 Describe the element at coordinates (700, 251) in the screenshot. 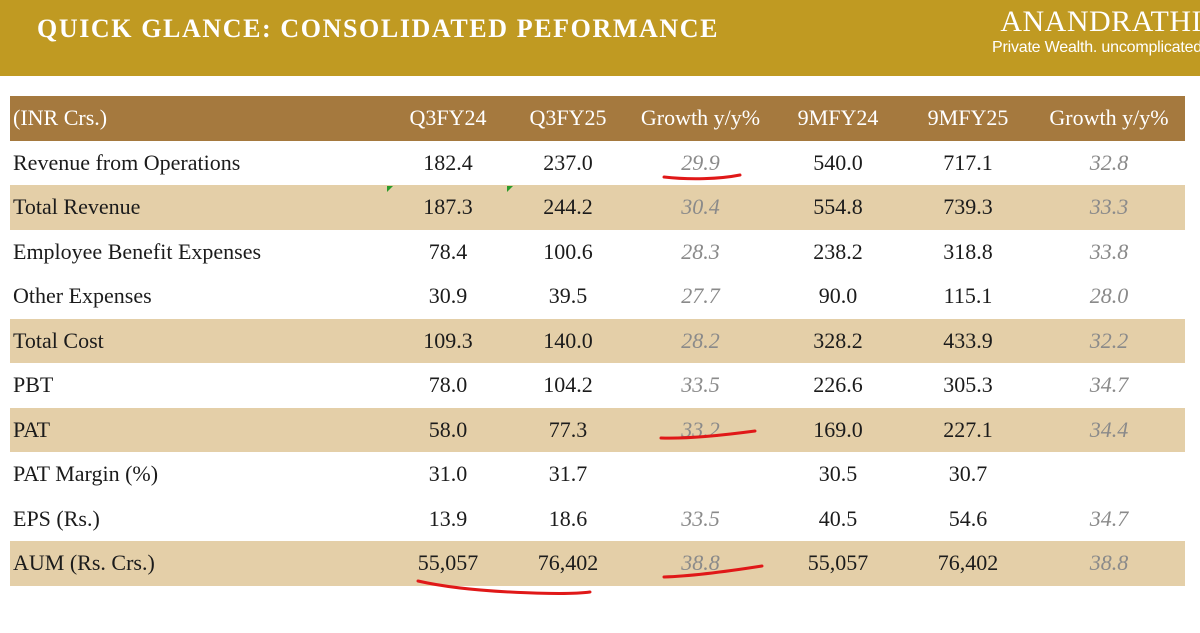

I see `cell-growth: 28.3` at that location.